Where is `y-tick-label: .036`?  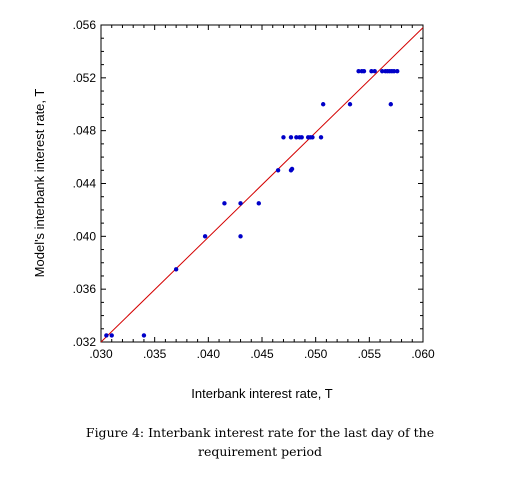 y-tick-label: .036 is located at coordinates (85, 289).